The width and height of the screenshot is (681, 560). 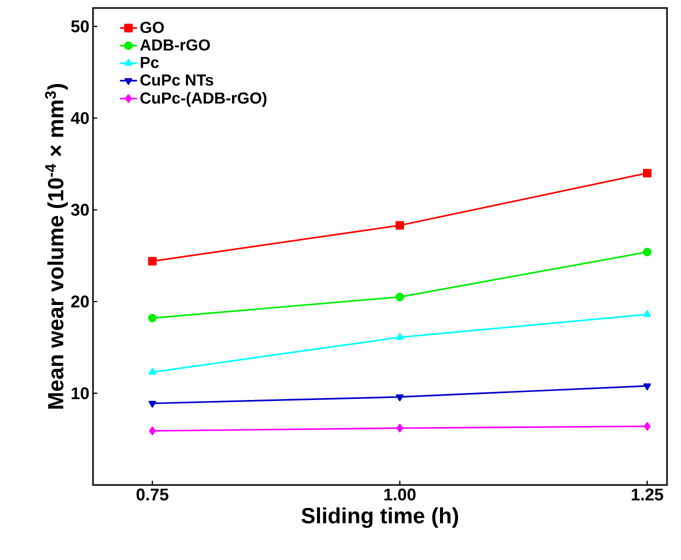 I want to click on y-tick-label: 10, so click(x=80, y=393).